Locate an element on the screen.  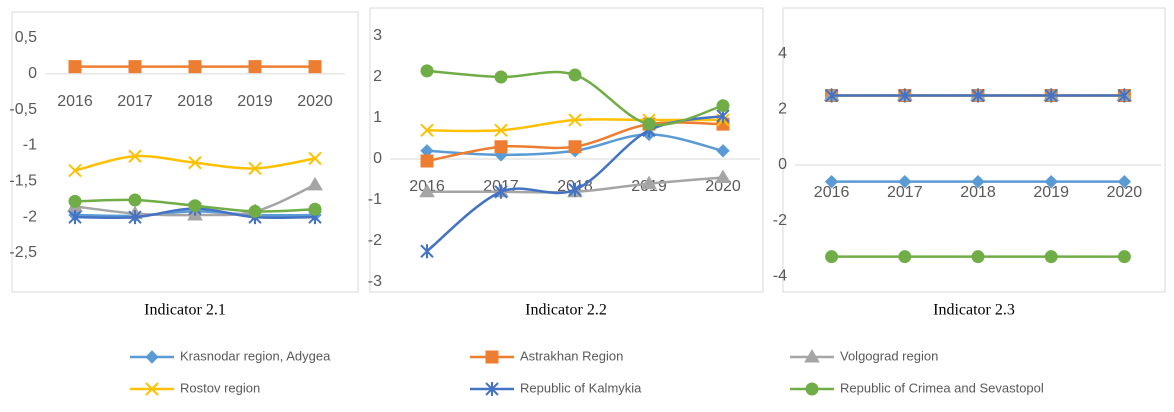
chart-title: Indicator 2.2 is located at coordinates (566, 310).